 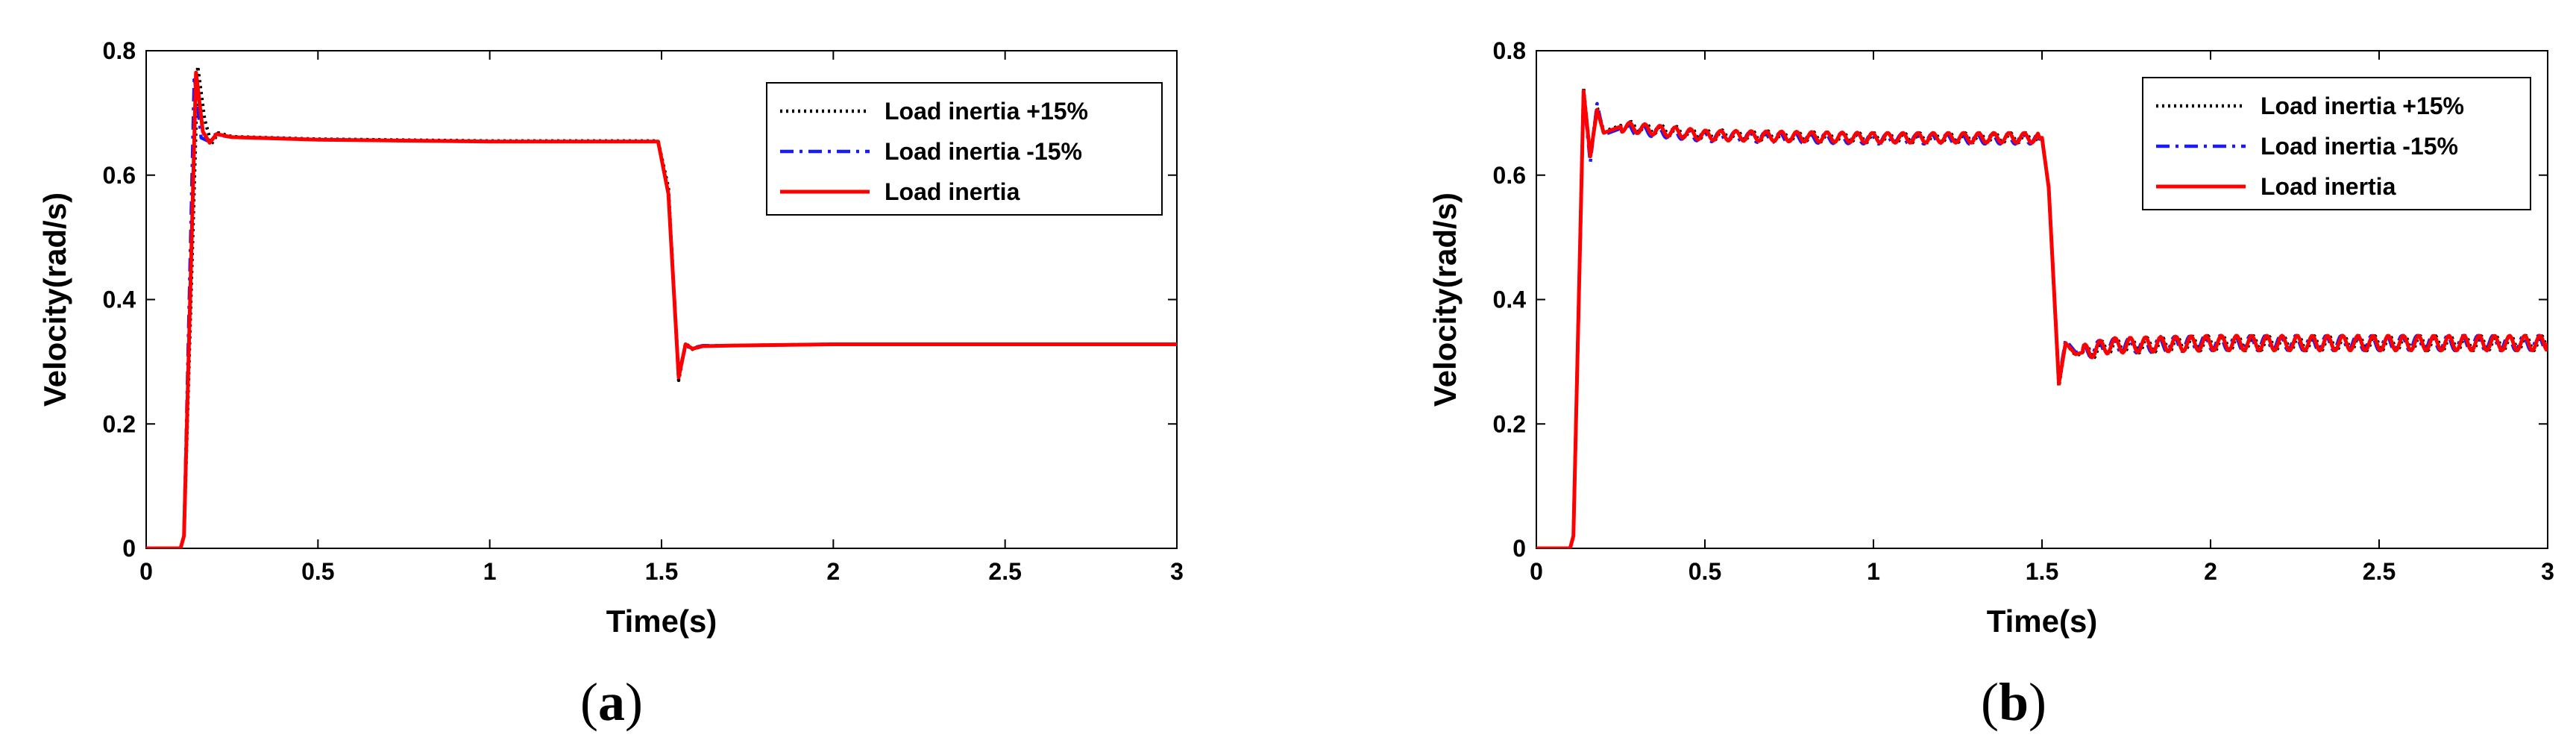 What do you see at coordinates (2014, 702) in the screenshot?
I see `panel-caption: (b)` at bounding box center [2014, 702].